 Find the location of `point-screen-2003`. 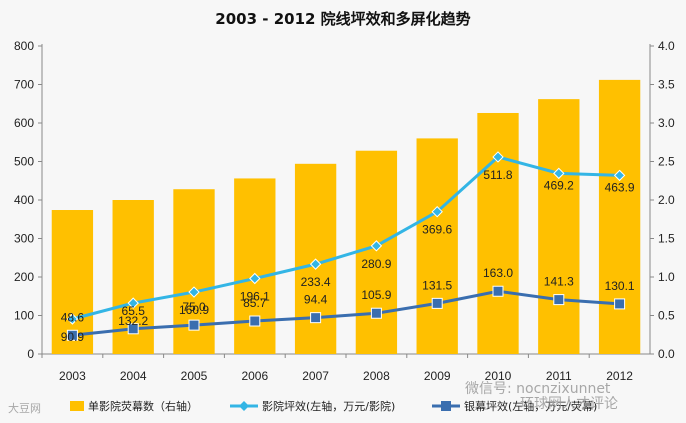

point-screen-2003 is located at coordinates (72, 335).